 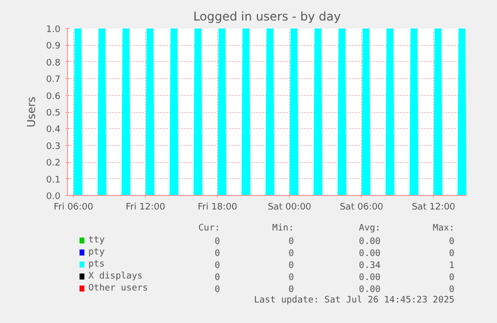 I want to click on legend-label: pty, so click(x=97, y=253).